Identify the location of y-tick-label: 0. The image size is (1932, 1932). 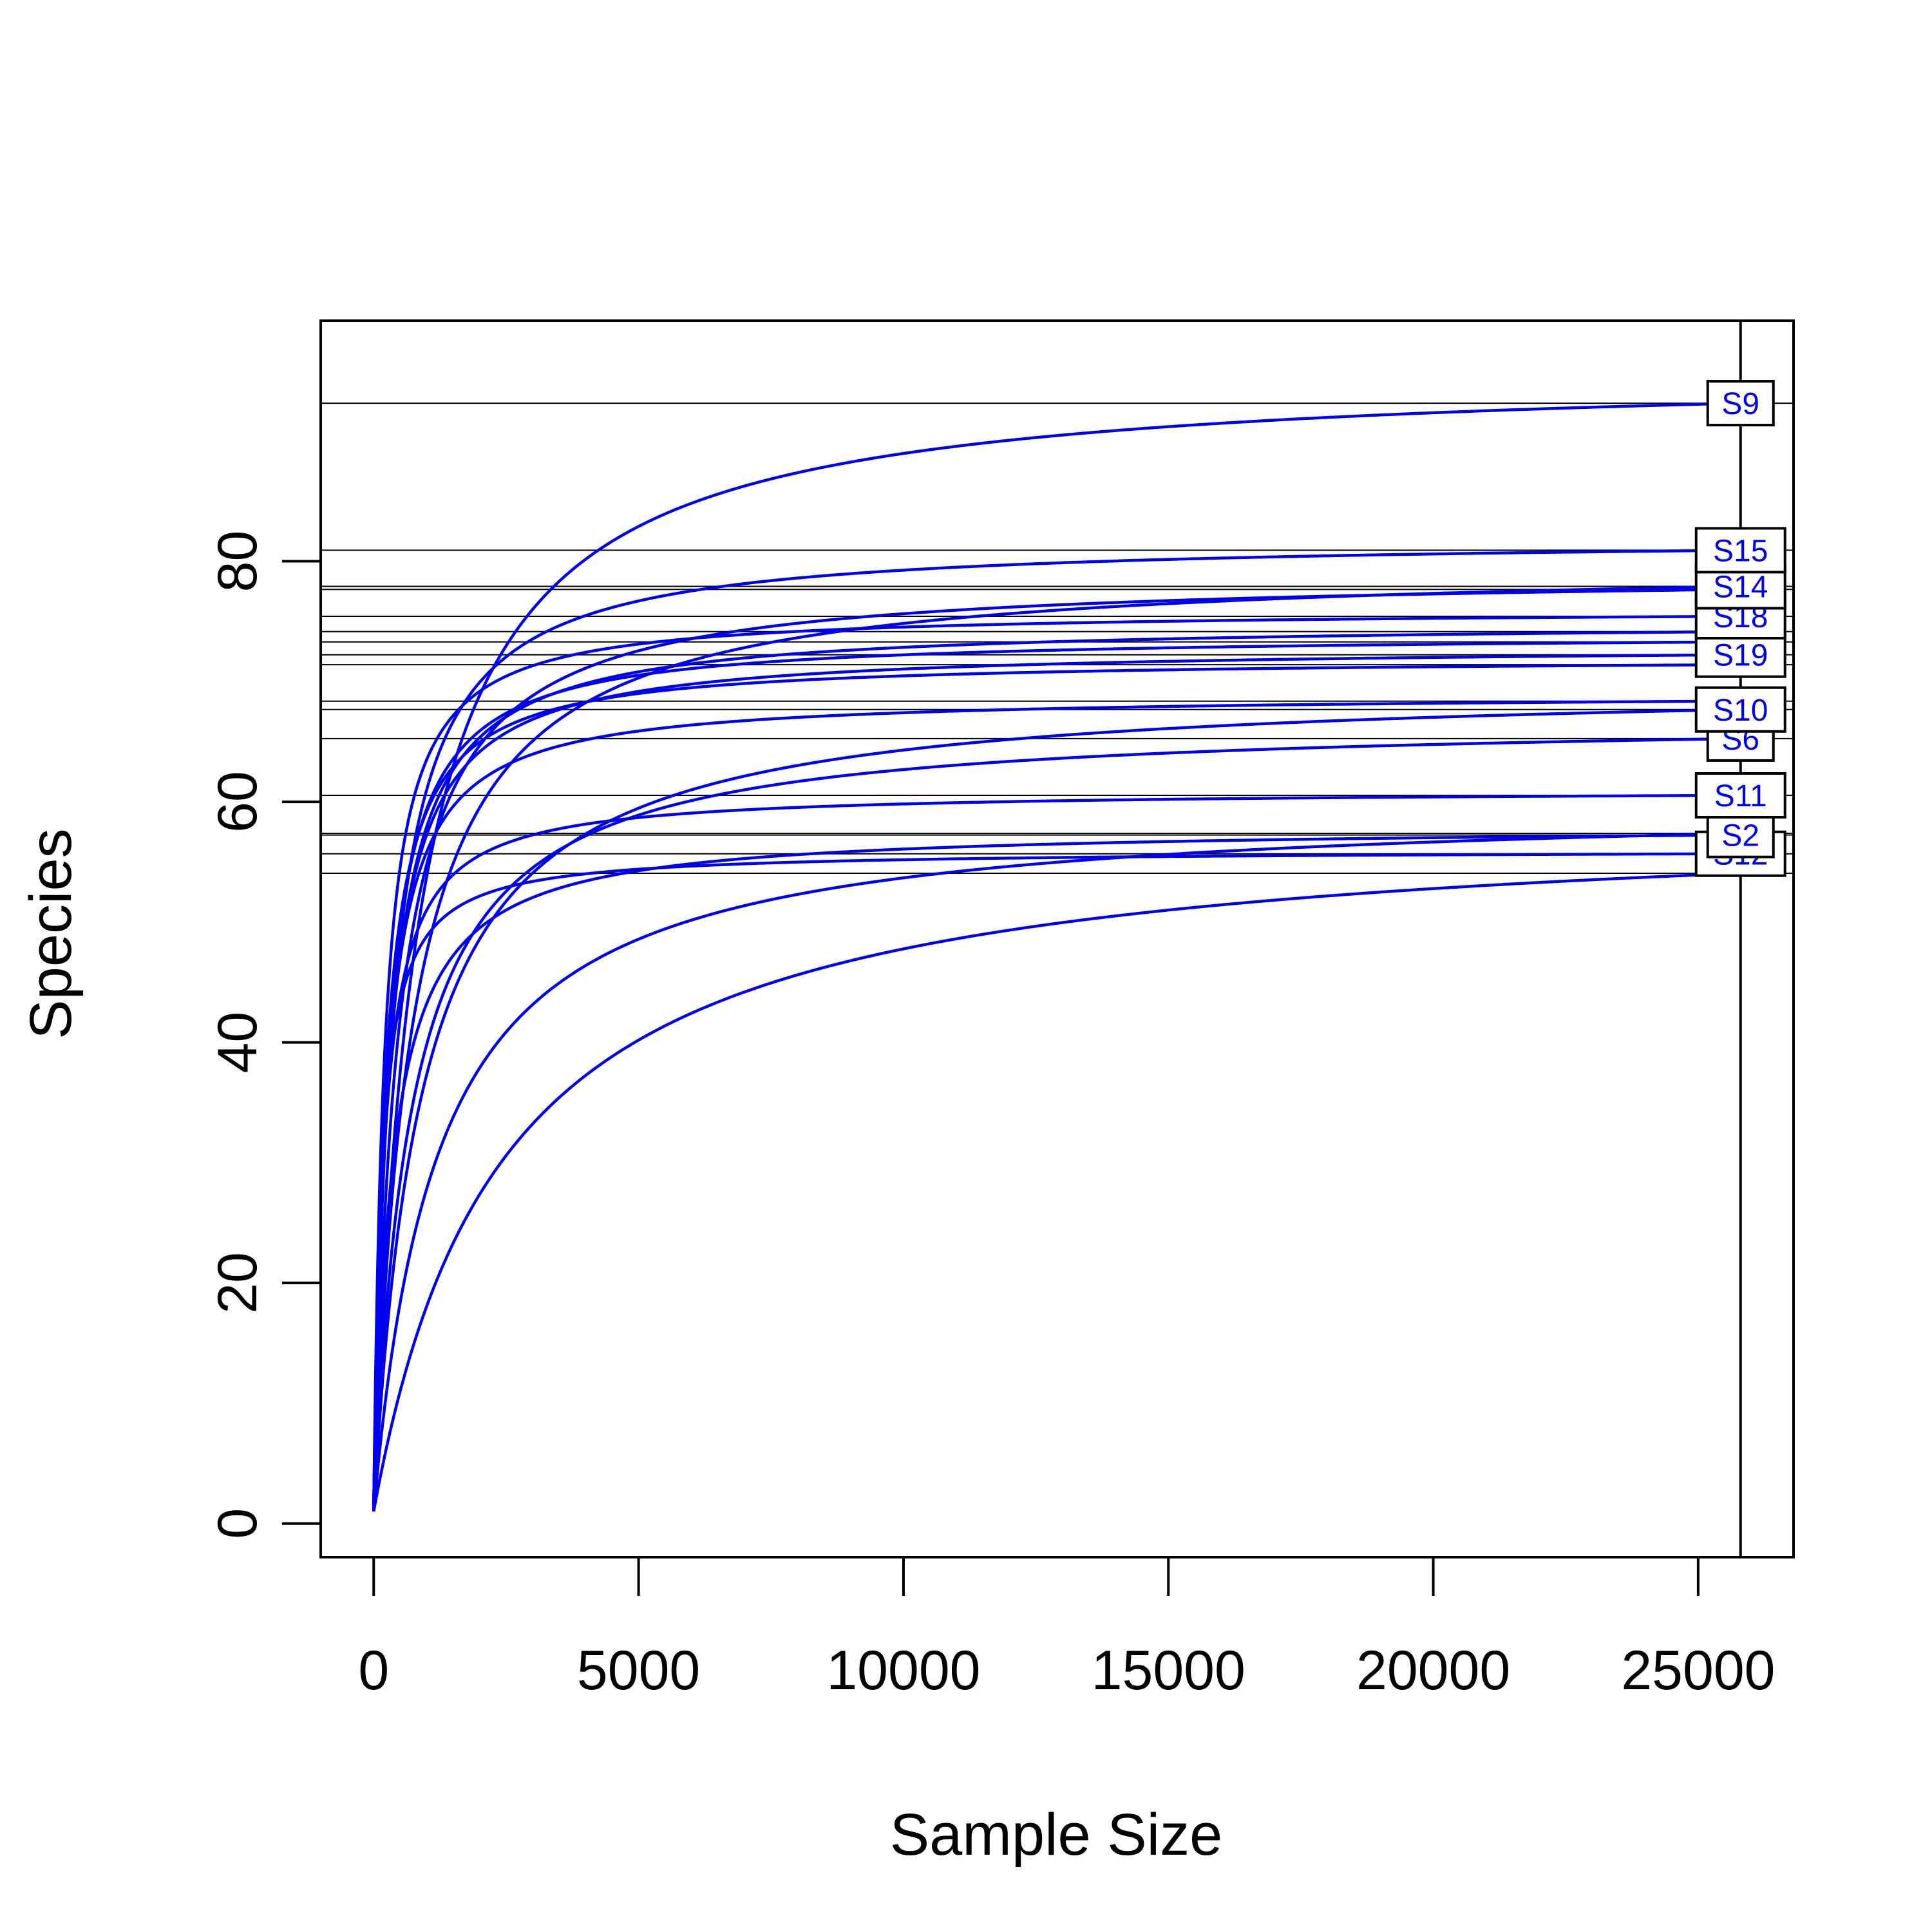
(238, 1523).